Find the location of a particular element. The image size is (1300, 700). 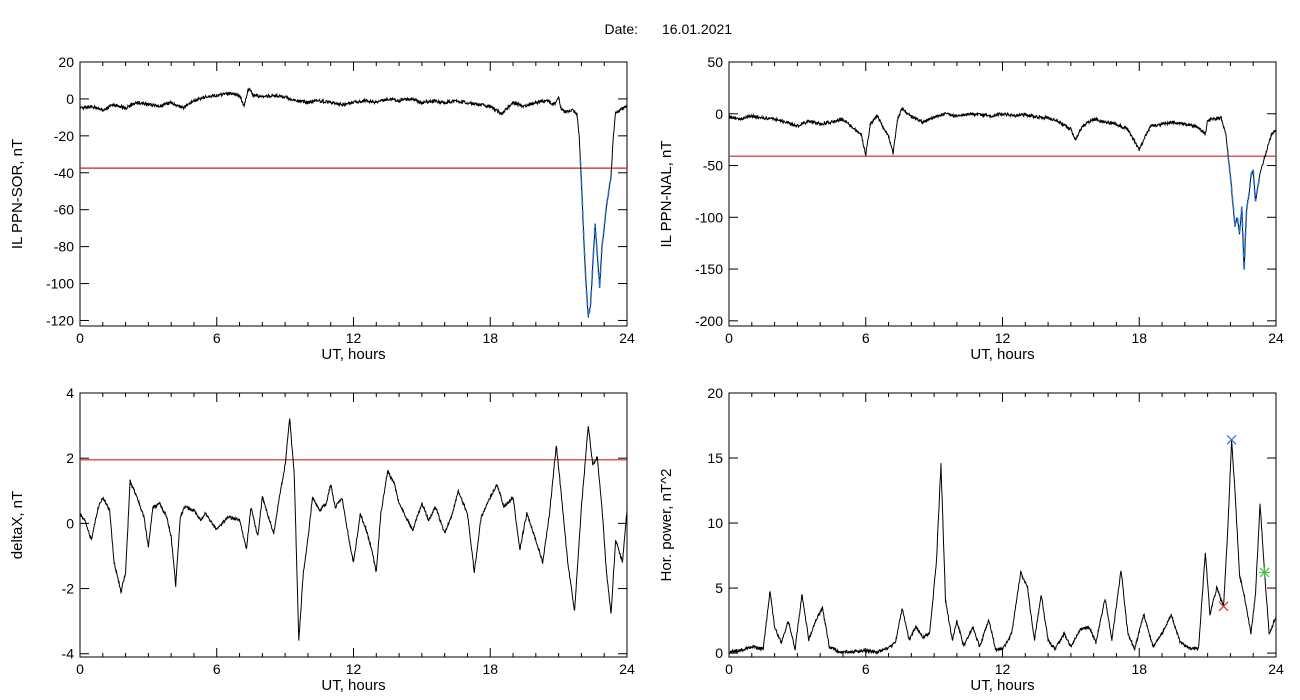

y-tick-label: -200 is located at coordinates (709, 321).